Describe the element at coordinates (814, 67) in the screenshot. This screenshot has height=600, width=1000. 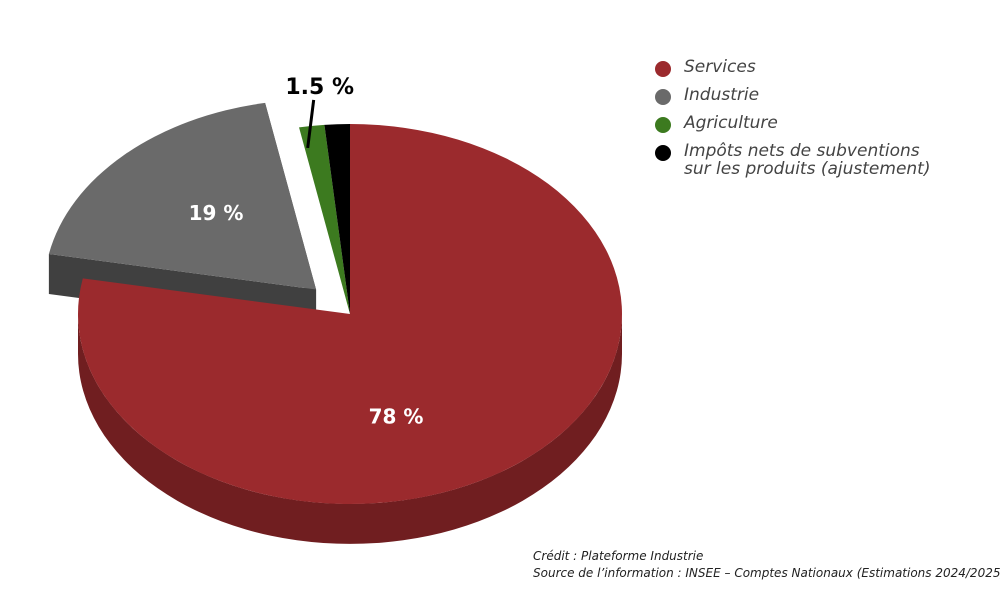
I see `legend-item-services: Services` at that location.